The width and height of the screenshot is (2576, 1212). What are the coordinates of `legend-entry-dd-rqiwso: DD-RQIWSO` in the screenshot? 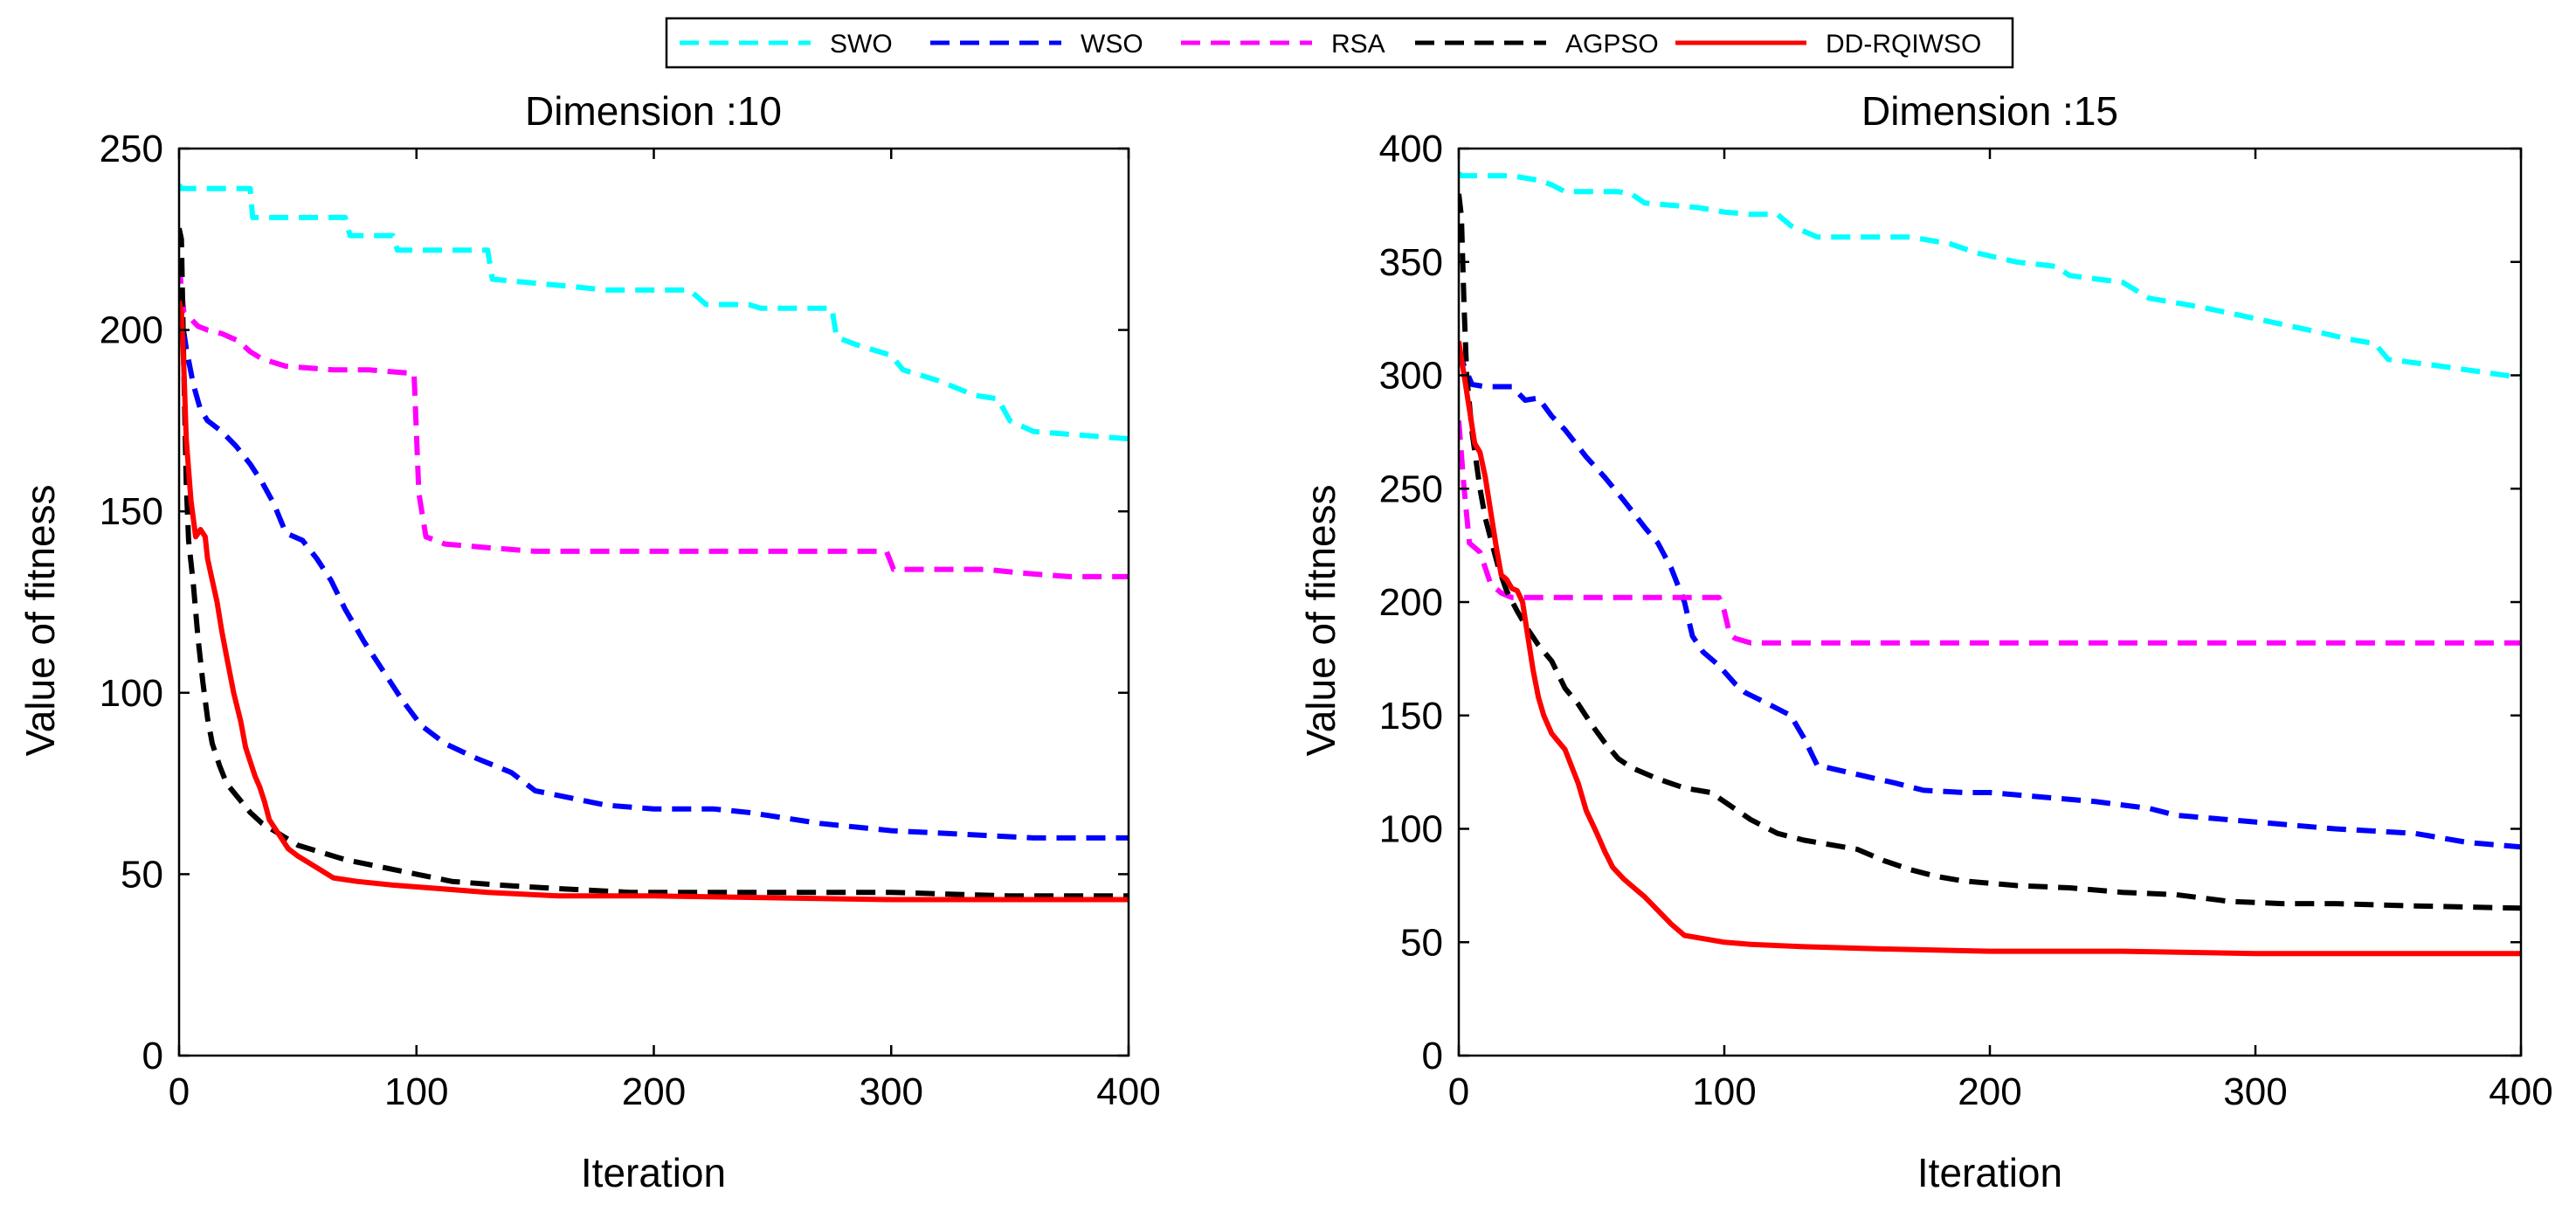 It's located at (1828, 44).